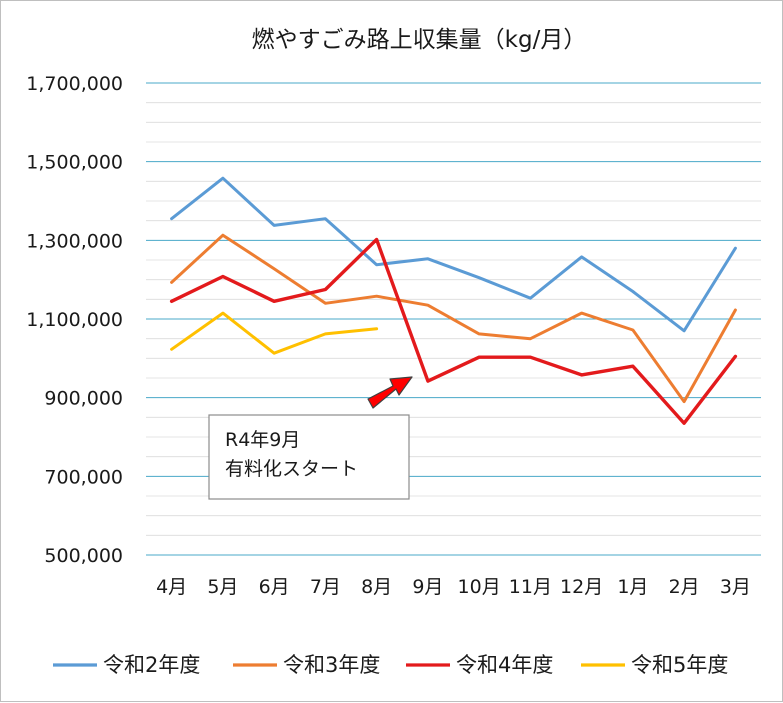 The width and height of the screenshot is (783, 703). I want to click on annotation-callout: R4年9月 有料化スタート, so click(309, 457).